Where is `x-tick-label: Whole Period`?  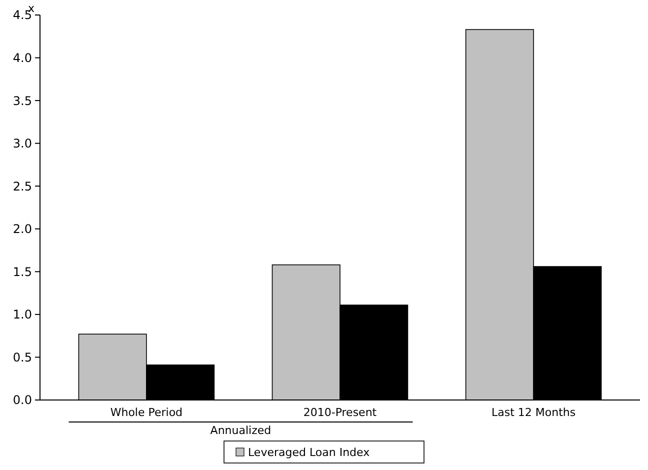
x-tick-label: Whole Period is located at coordinates (146, 412).